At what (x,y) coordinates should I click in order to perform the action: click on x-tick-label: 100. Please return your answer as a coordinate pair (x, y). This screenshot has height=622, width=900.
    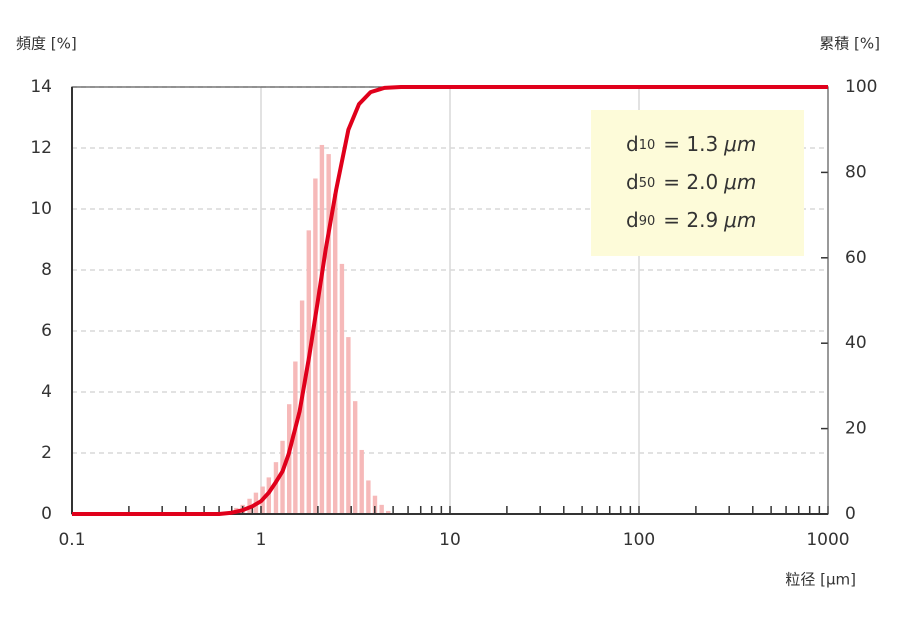
    Looking at the image, I should click on (639, 540).